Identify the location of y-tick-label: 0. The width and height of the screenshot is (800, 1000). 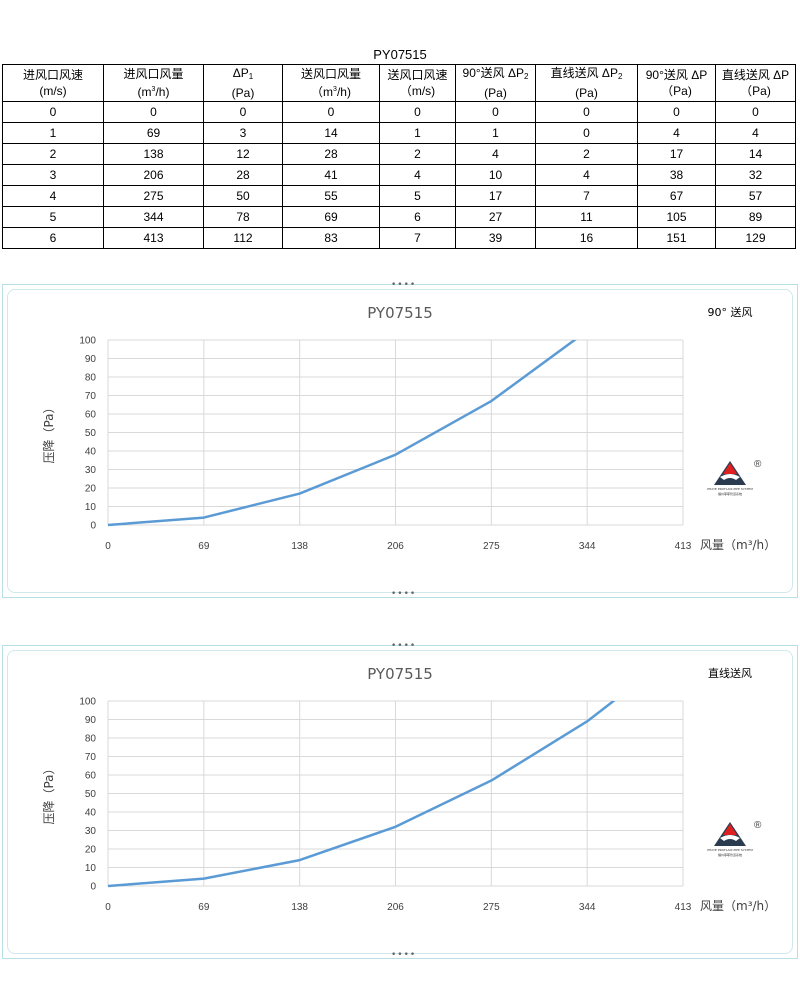
(93, 526).